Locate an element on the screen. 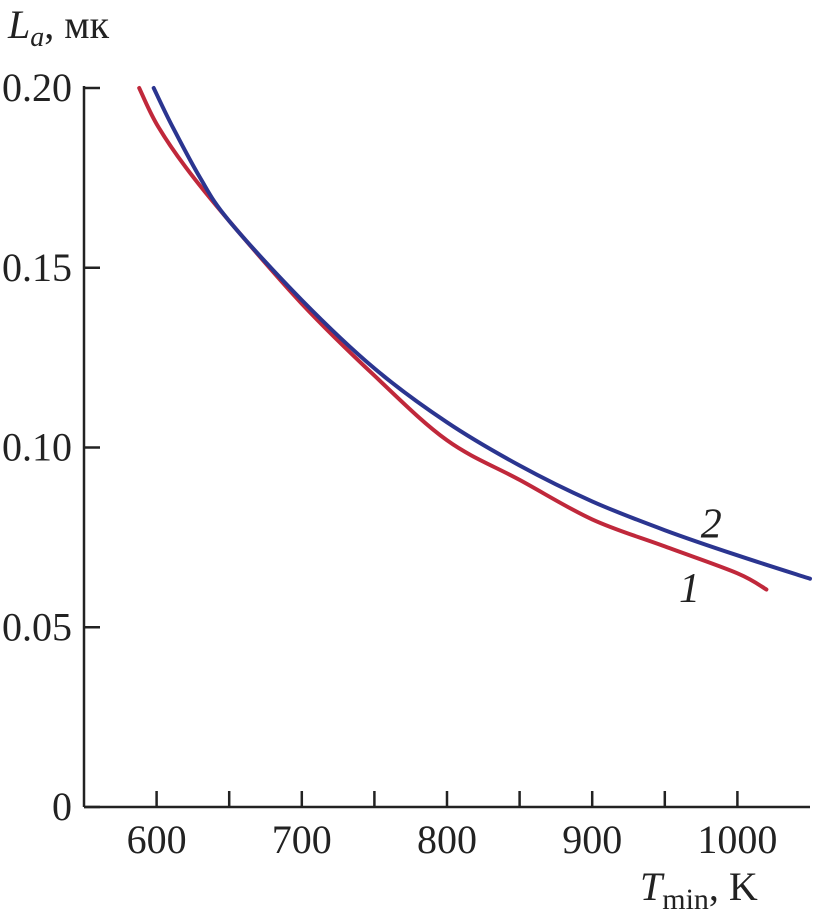 Image resolution: width=814 pixels, height=919 pixels. y-axis-title: La, мк is located at coordinates (58, 27).